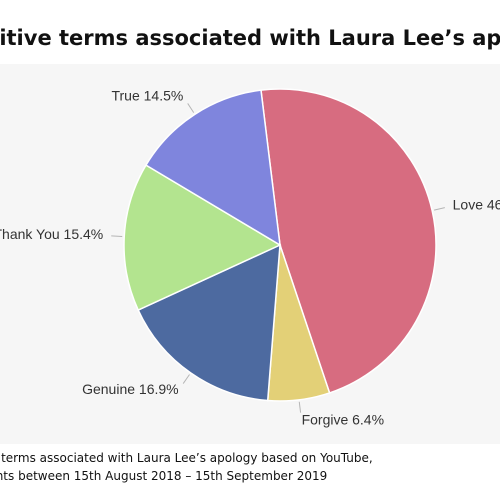 The height and width of the screenshot is (500, 500). I want to click on pie-slice-thank-you, so click(202, 238).